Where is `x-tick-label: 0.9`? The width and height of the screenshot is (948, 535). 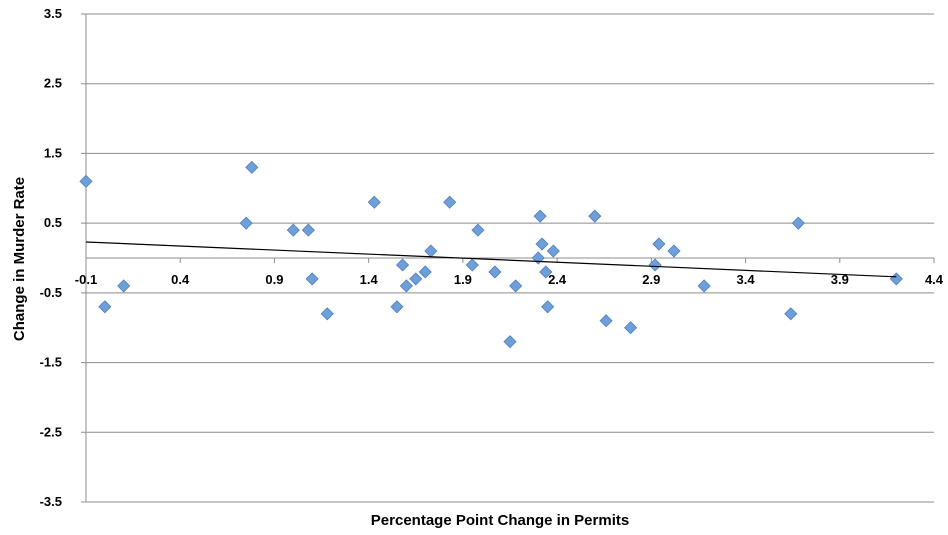 x-tick-label: 0.9 is located at coordinates (274, 279).